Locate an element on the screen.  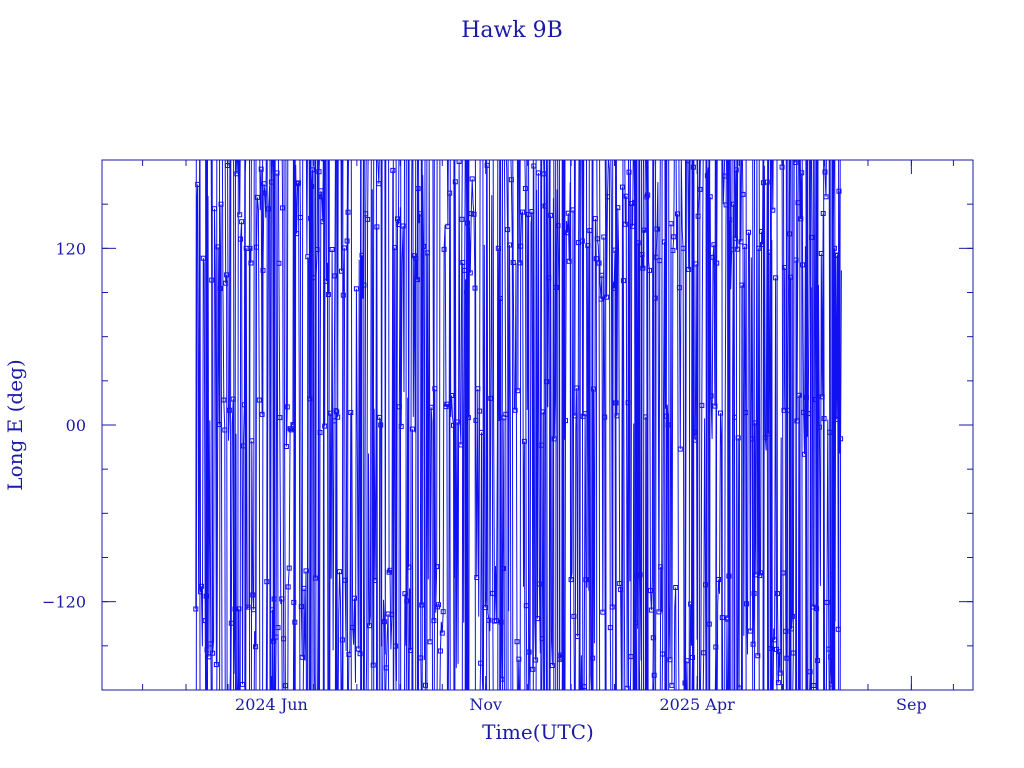
x-tick-labels: 2024 Jun Nov 2025 Apr Sep is located at coordinates (581, 704).